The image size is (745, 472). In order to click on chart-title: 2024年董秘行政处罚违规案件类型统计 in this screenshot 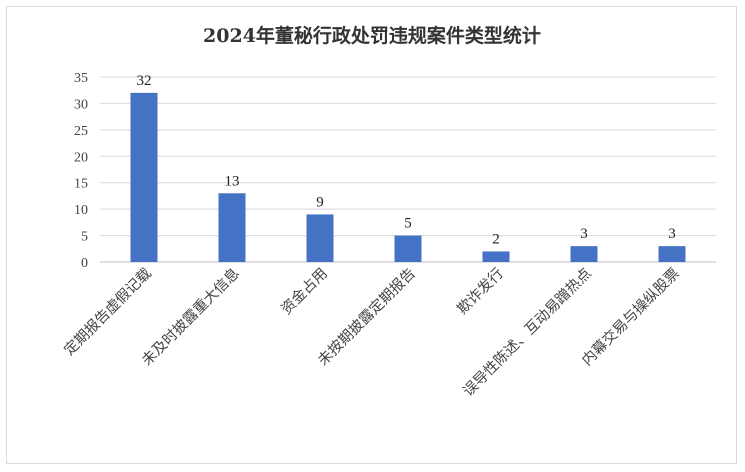, I will do `click(372, 35)`.